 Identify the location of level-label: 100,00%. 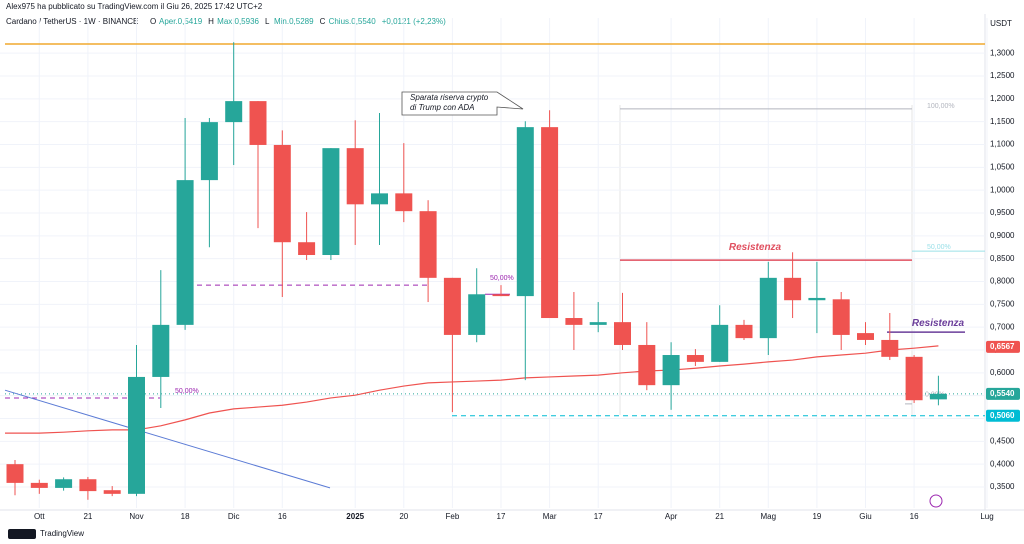
(941, 106).